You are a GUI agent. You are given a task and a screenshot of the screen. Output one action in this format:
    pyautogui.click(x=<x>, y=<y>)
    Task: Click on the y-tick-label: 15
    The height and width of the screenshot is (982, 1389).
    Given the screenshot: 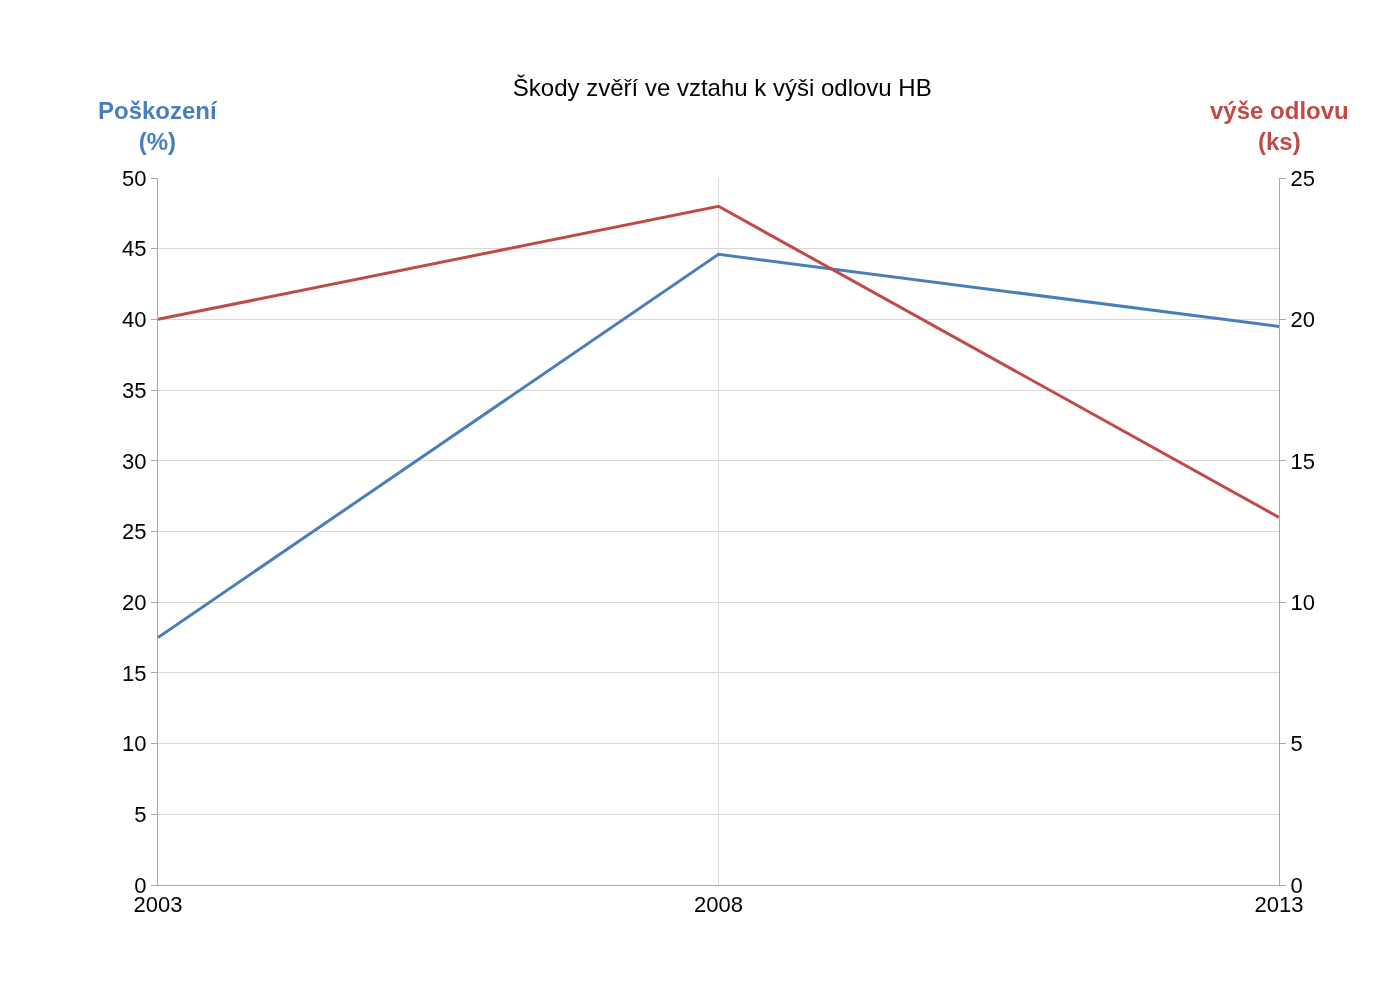 What is the action you would take?
    pyautogui.click(x=134, y=673)
    